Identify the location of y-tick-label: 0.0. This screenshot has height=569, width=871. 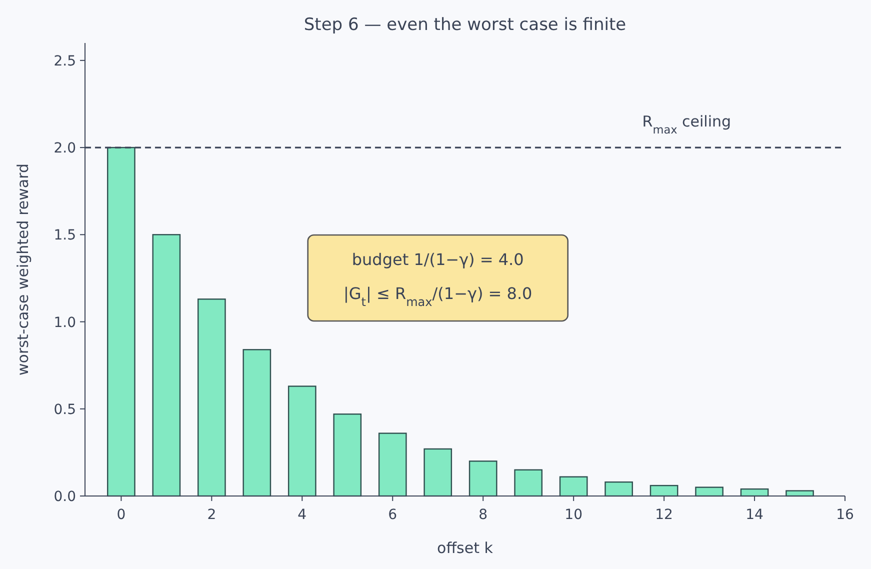
(65, 497).